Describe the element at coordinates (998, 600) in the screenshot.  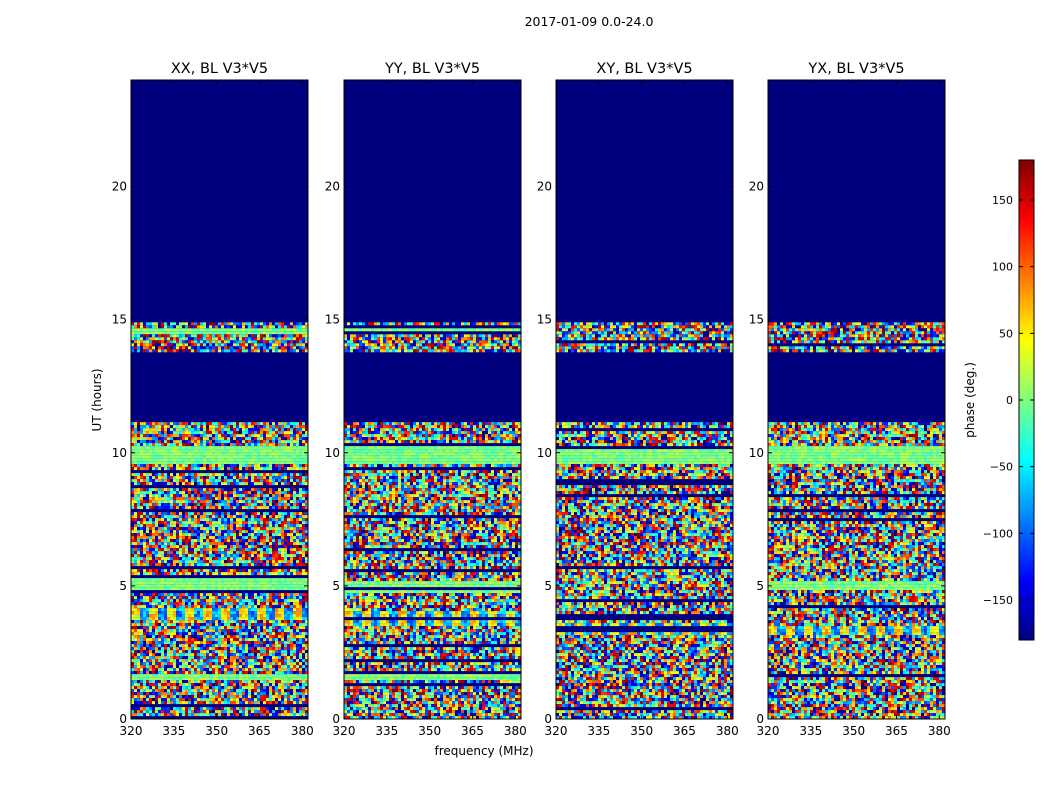
I see `colorbar-tick-label: −150` at that location.